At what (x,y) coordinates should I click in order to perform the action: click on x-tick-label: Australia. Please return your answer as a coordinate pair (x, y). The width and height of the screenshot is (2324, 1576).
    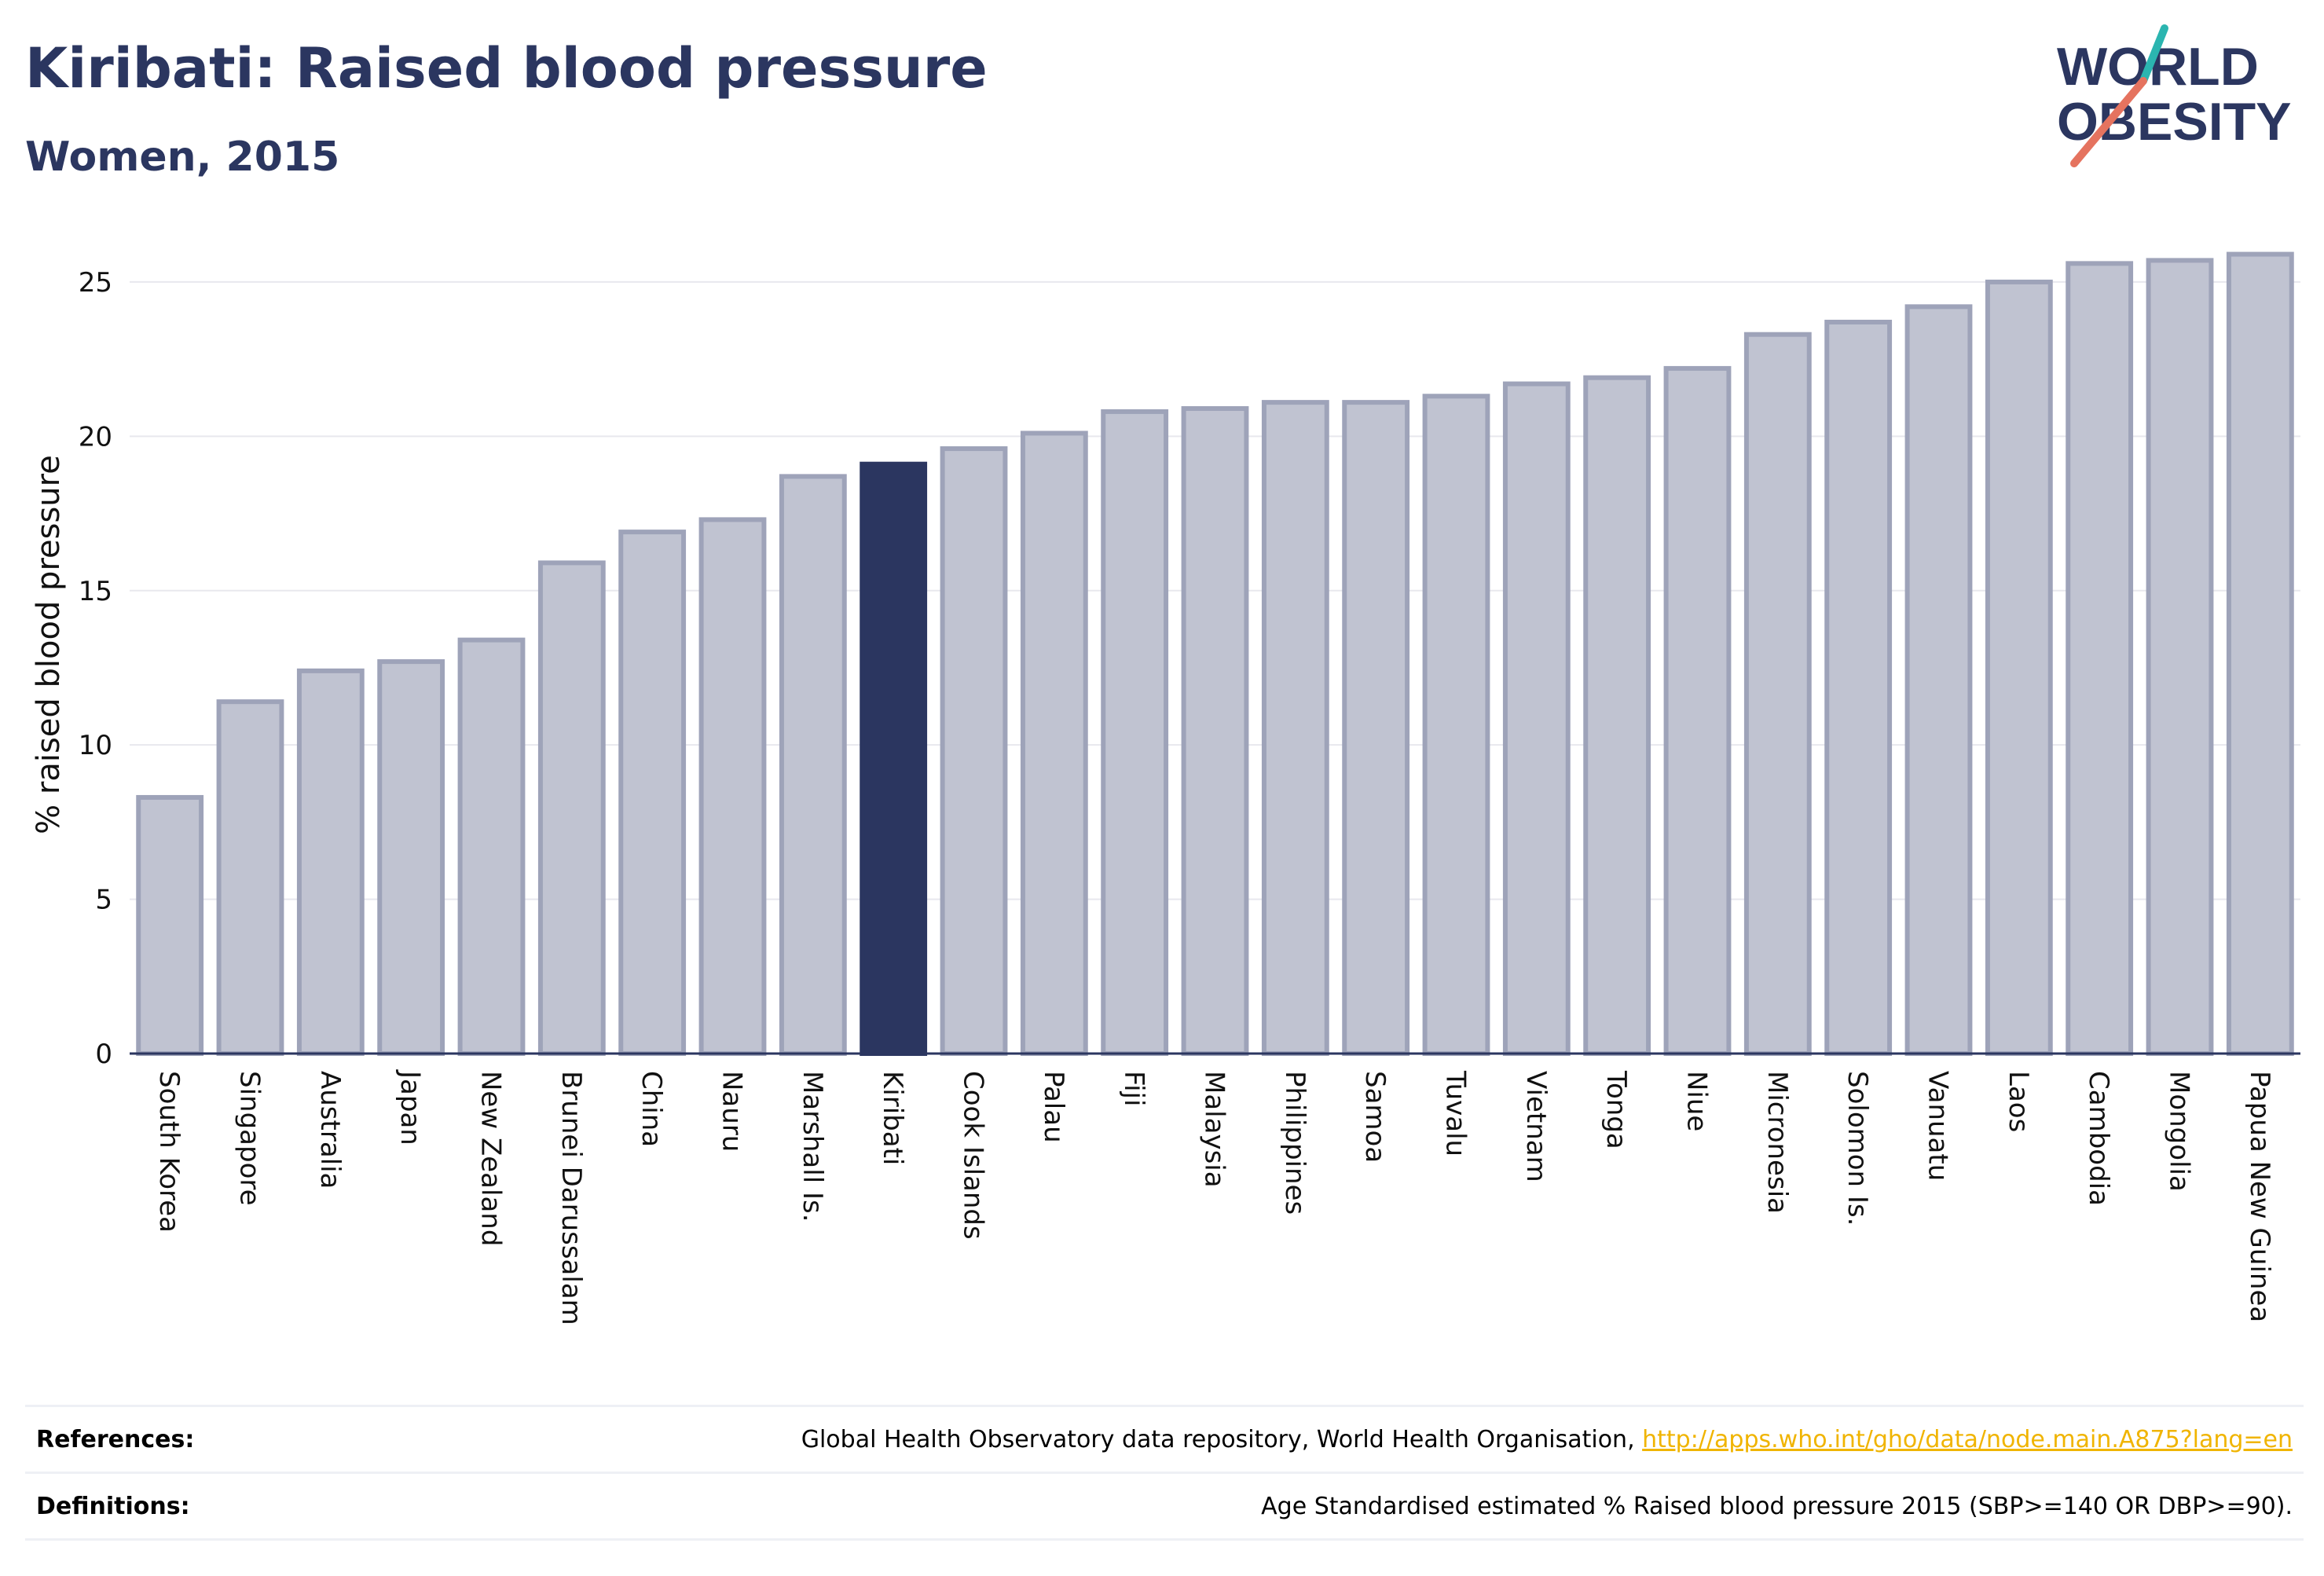
    Looking at the image, I should click on (330, 1130).